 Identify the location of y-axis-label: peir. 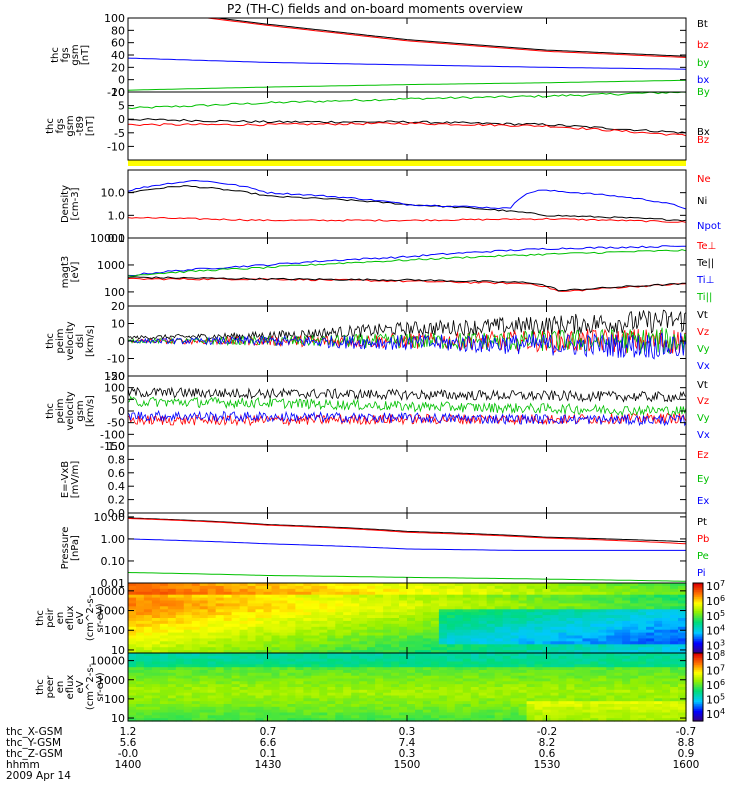
(50, 617).